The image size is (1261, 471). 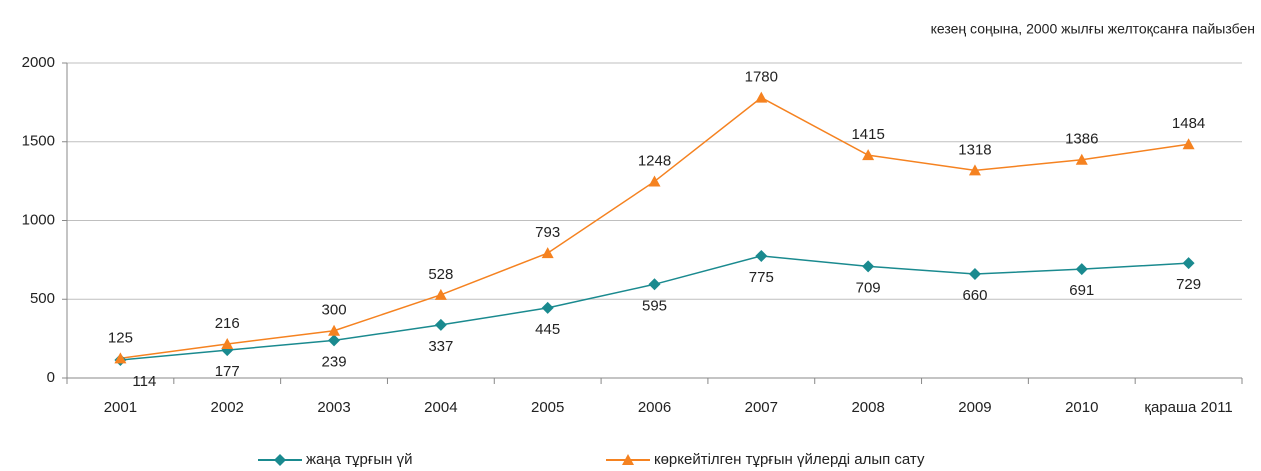 What do you see at coordinates (761, 77) in the screenshot?
I see `data-label: 1780` at bounding box center [761, 77].